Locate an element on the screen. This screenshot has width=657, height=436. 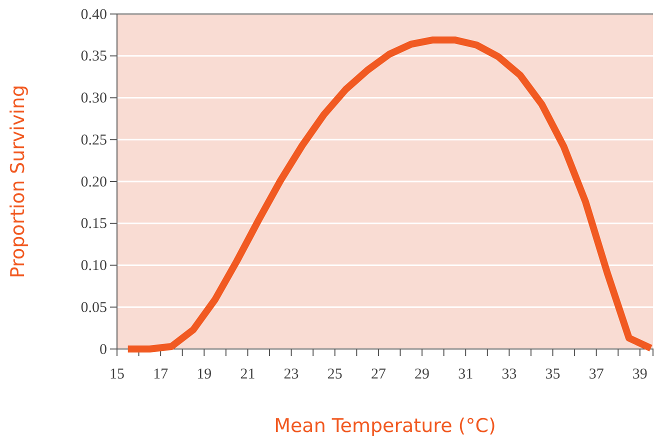
y-axis-title: Proportion Surviving is located at coordinates (18, 181).